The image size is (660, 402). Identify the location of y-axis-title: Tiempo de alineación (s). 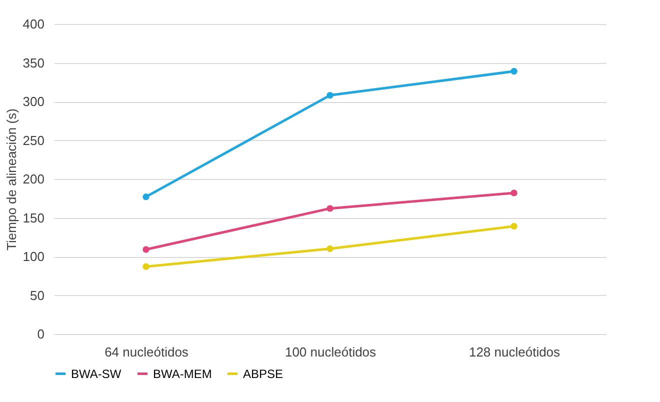
(11, 179).